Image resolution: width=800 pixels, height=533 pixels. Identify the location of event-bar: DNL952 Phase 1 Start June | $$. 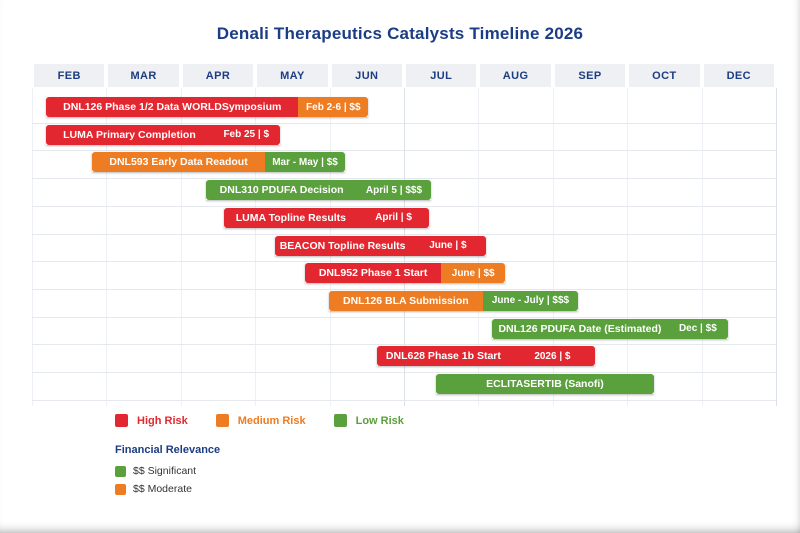
(405, 273).